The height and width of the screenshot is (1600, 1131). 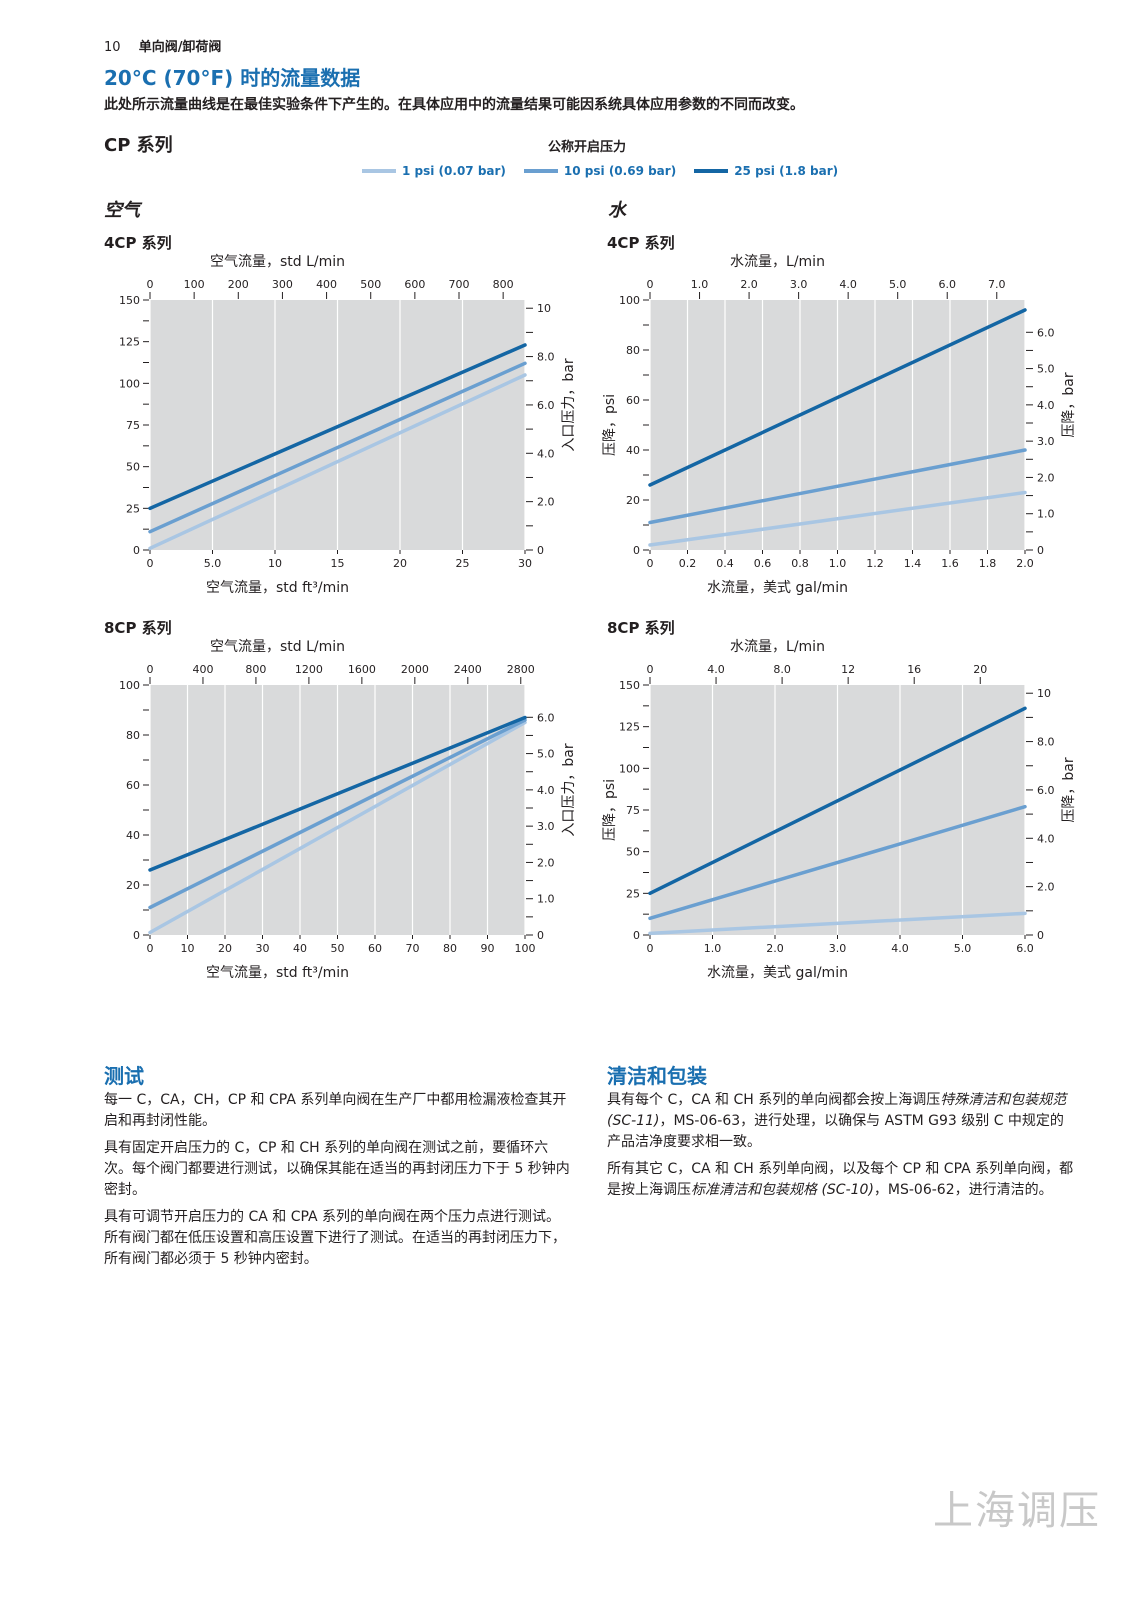 I want to click on legend-label-10psi: 10 psi (0.69 bar), so click(x=620, y=171).